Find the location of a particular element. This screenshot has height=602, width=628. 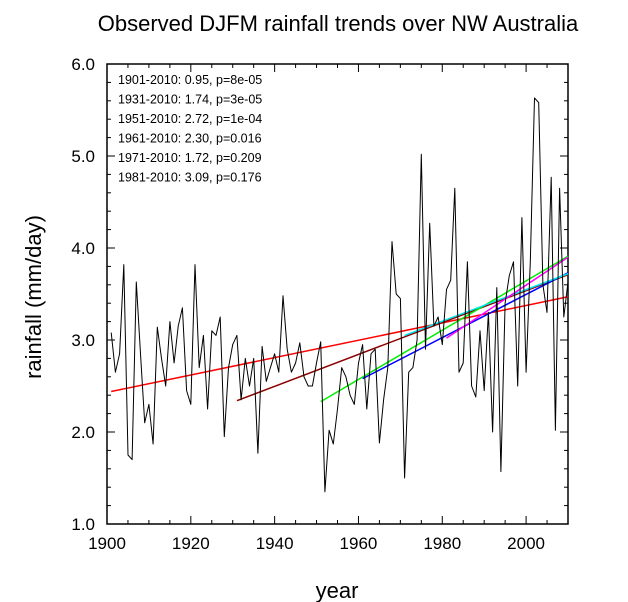

y-tick-label: 4.0 is located at coordinates (83, 248).